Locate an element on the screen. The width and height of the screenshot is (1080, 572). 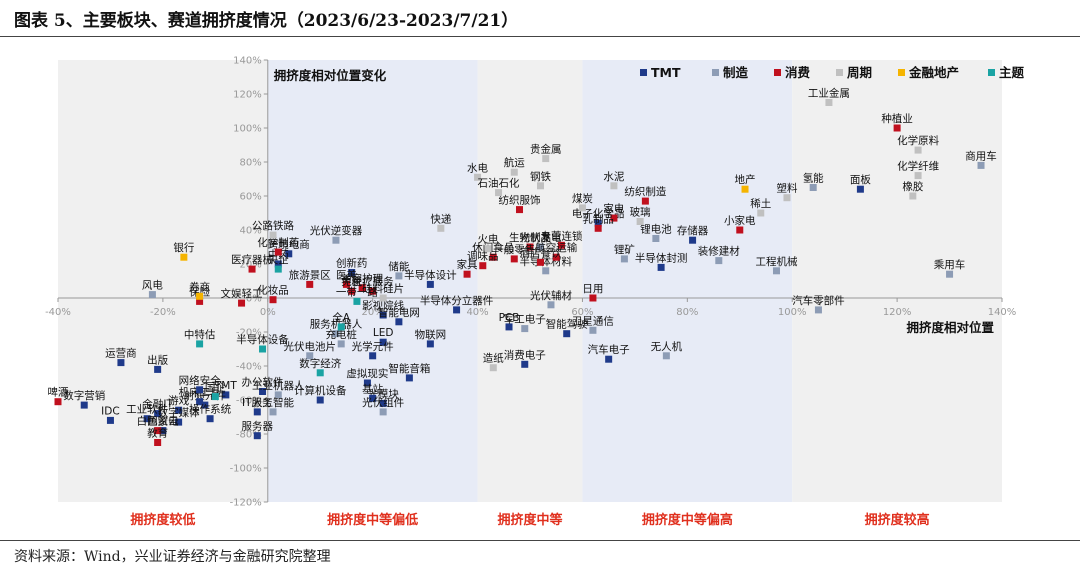
x-tick-label: 80% is located at coordinates (687, 312).